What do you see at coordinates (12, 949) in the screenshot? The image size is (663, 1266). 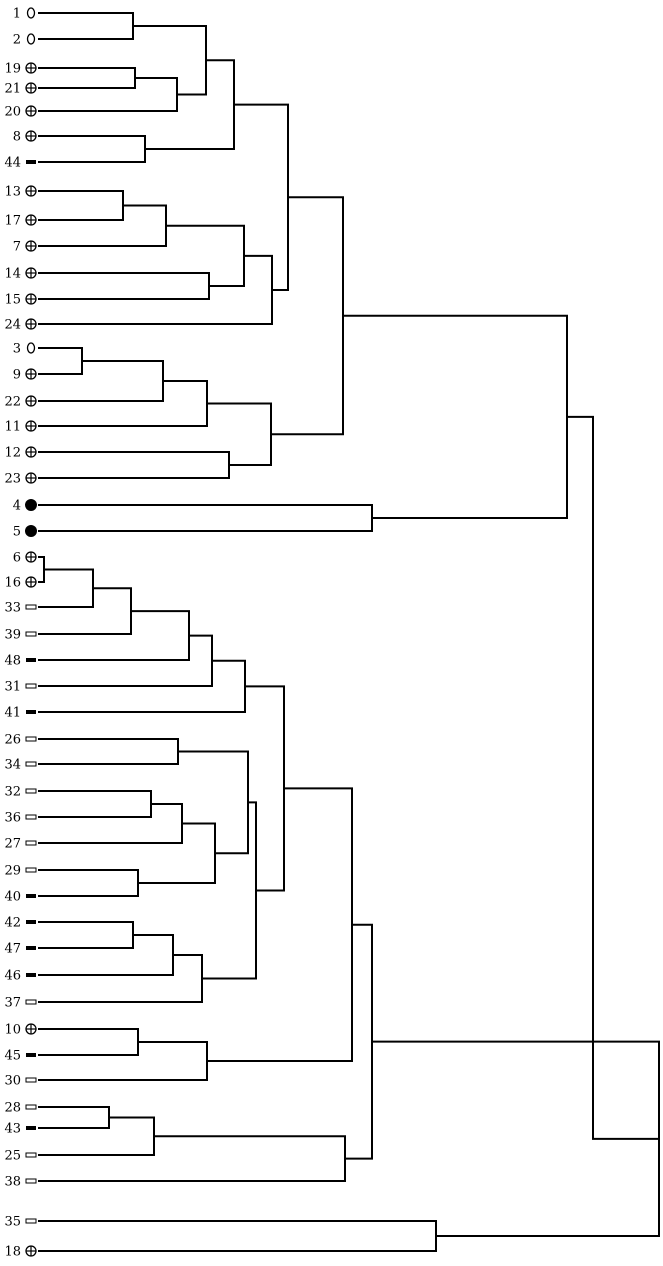 I see `leaf-label: 47` at bounding box center [12, 949].